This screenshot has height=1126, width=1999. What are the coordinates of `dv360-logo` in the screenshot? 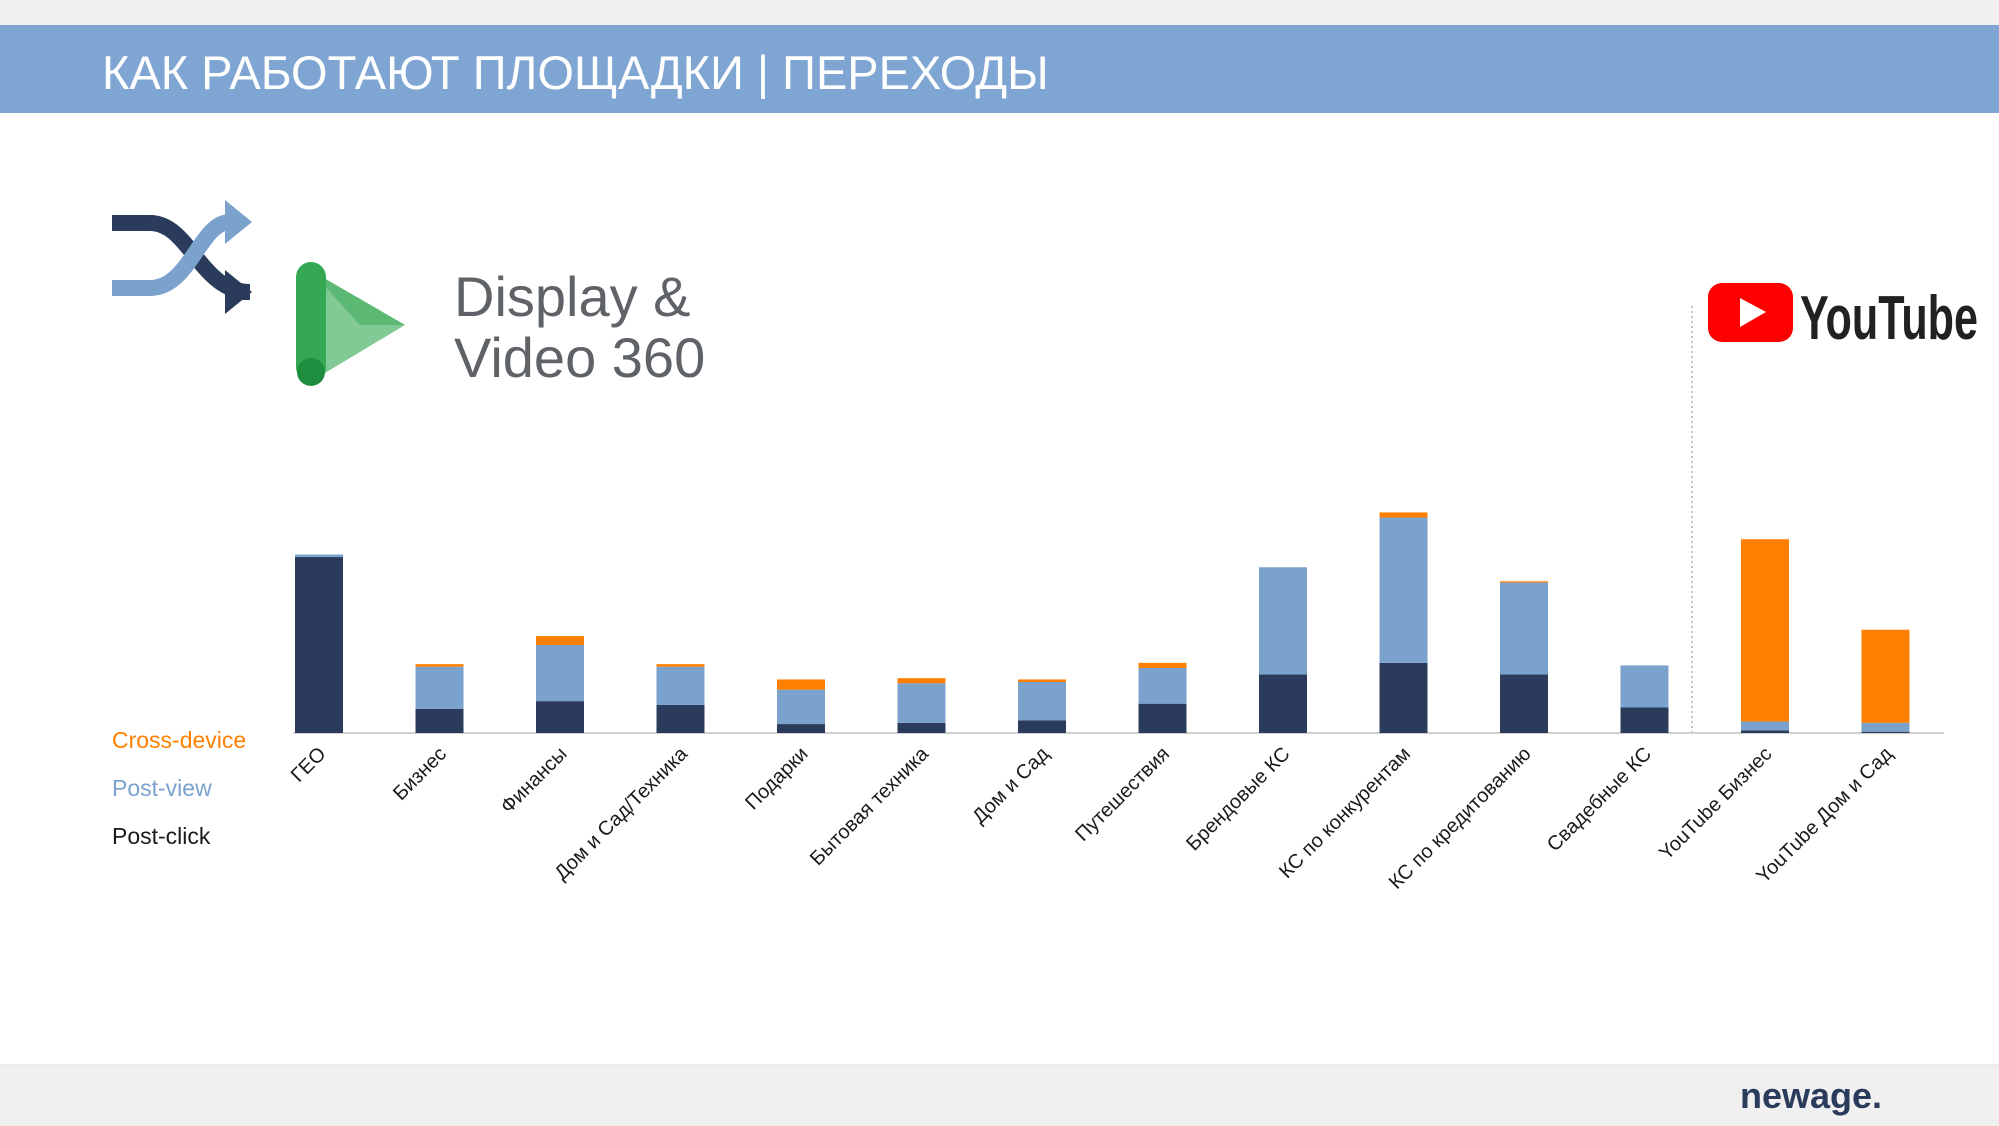 It's located at (350, 324).